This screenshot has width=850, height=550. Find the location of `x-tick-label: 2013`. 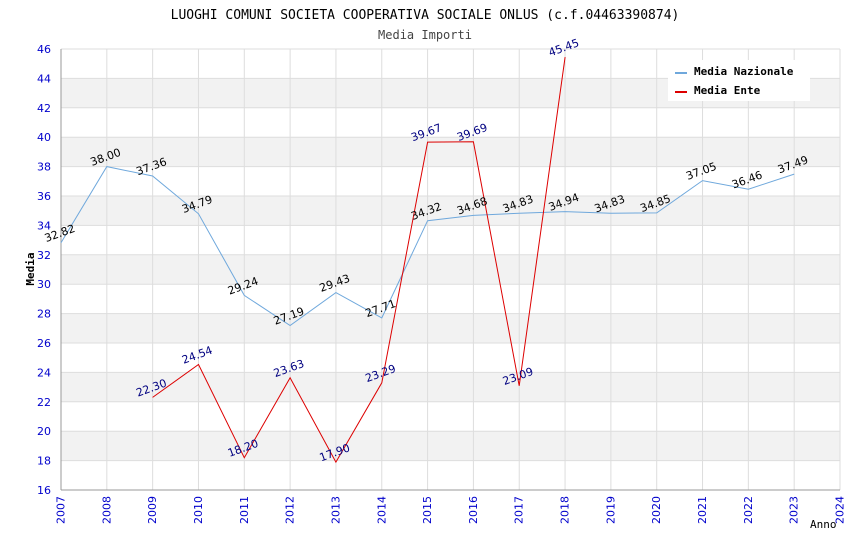

x-tick-label: 2013 is located at coordinates (335, 510).